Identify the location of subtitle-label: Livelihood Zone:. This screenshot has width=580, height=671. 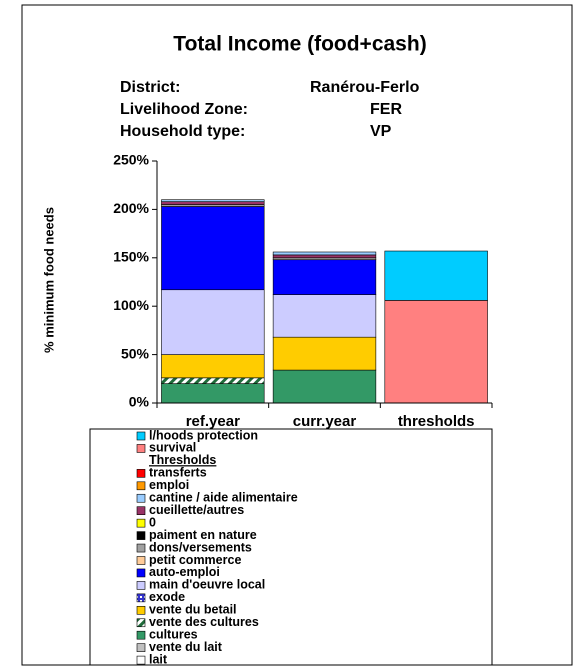
(184, 109).